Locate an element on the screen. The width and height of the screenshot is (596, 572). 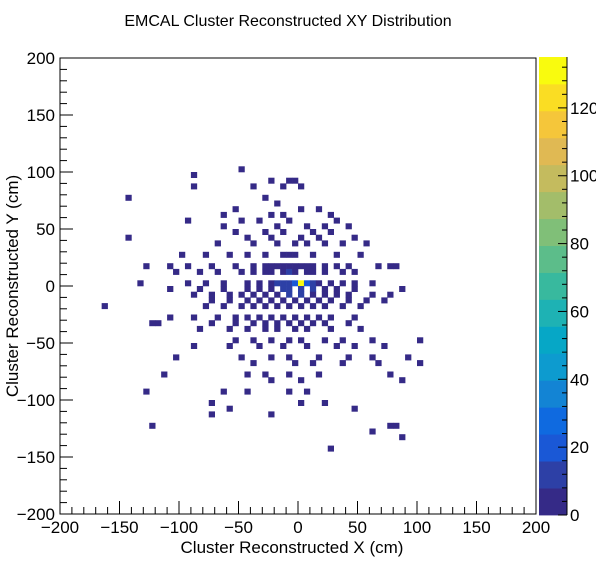
colorbar-tick-label: 40 is located at coordinates (579, 379).